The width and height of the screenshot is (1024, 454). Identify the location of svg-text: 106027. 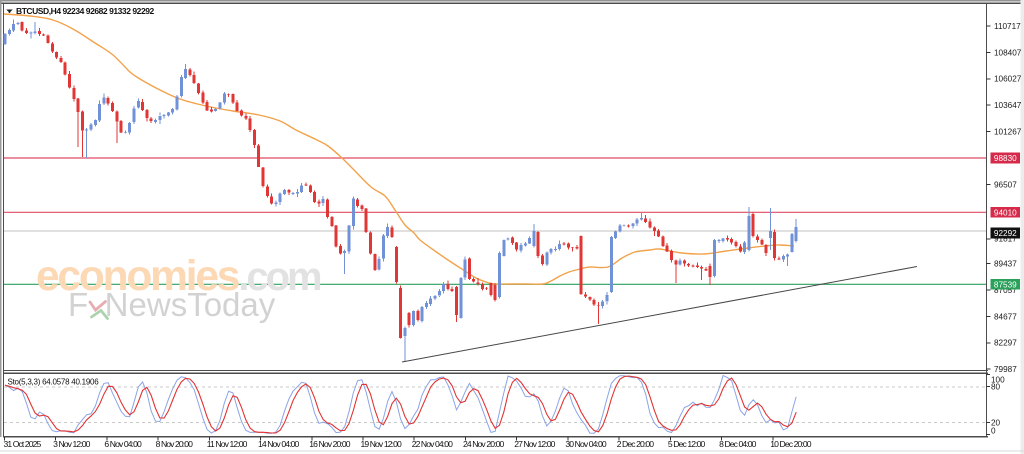
(1008, 79).